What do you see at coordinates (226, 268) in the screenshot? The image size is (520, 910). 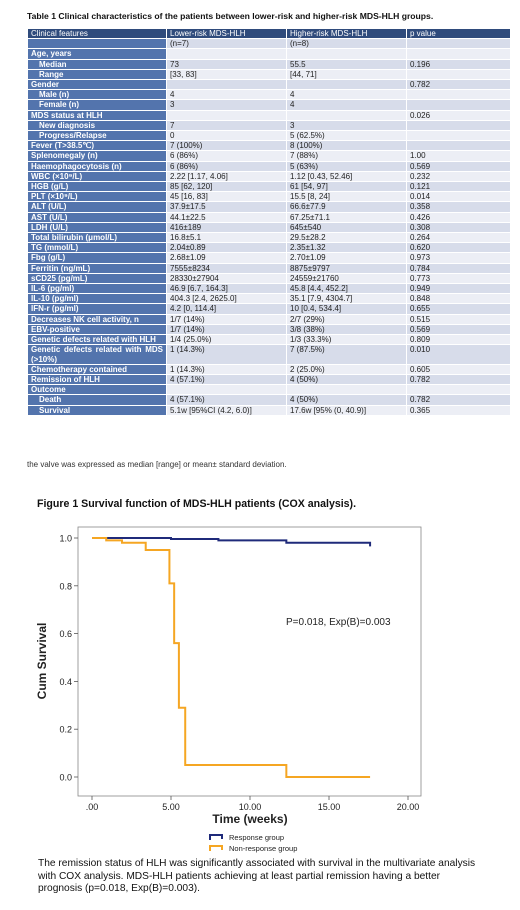 I see `lower-risk-value: 7555±8234` at bounding box center [226, 268].